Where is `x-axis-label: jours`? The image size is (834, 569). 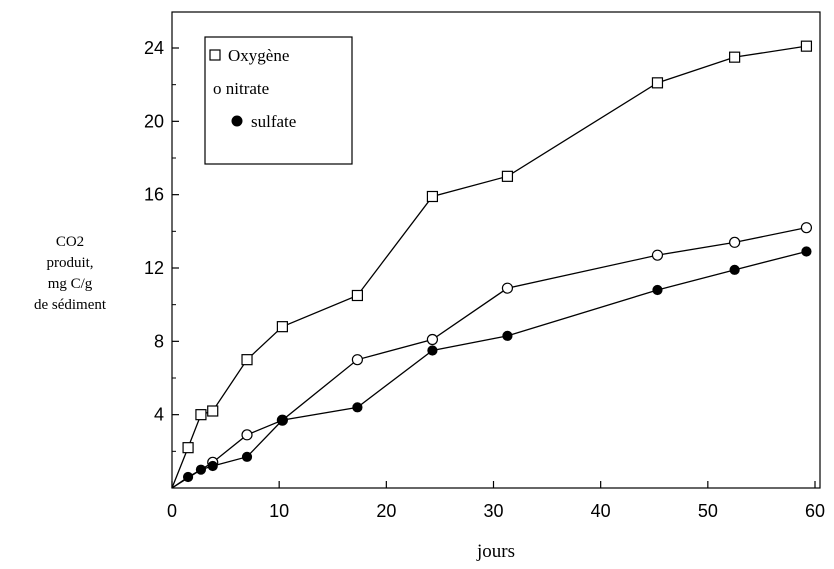 x-axis-label: jours is located at coordinates (495, 551).